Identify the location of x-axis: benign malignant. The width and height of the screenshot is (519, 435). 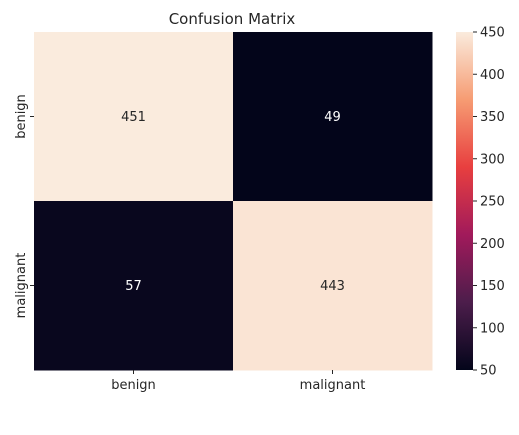
(238, 381).